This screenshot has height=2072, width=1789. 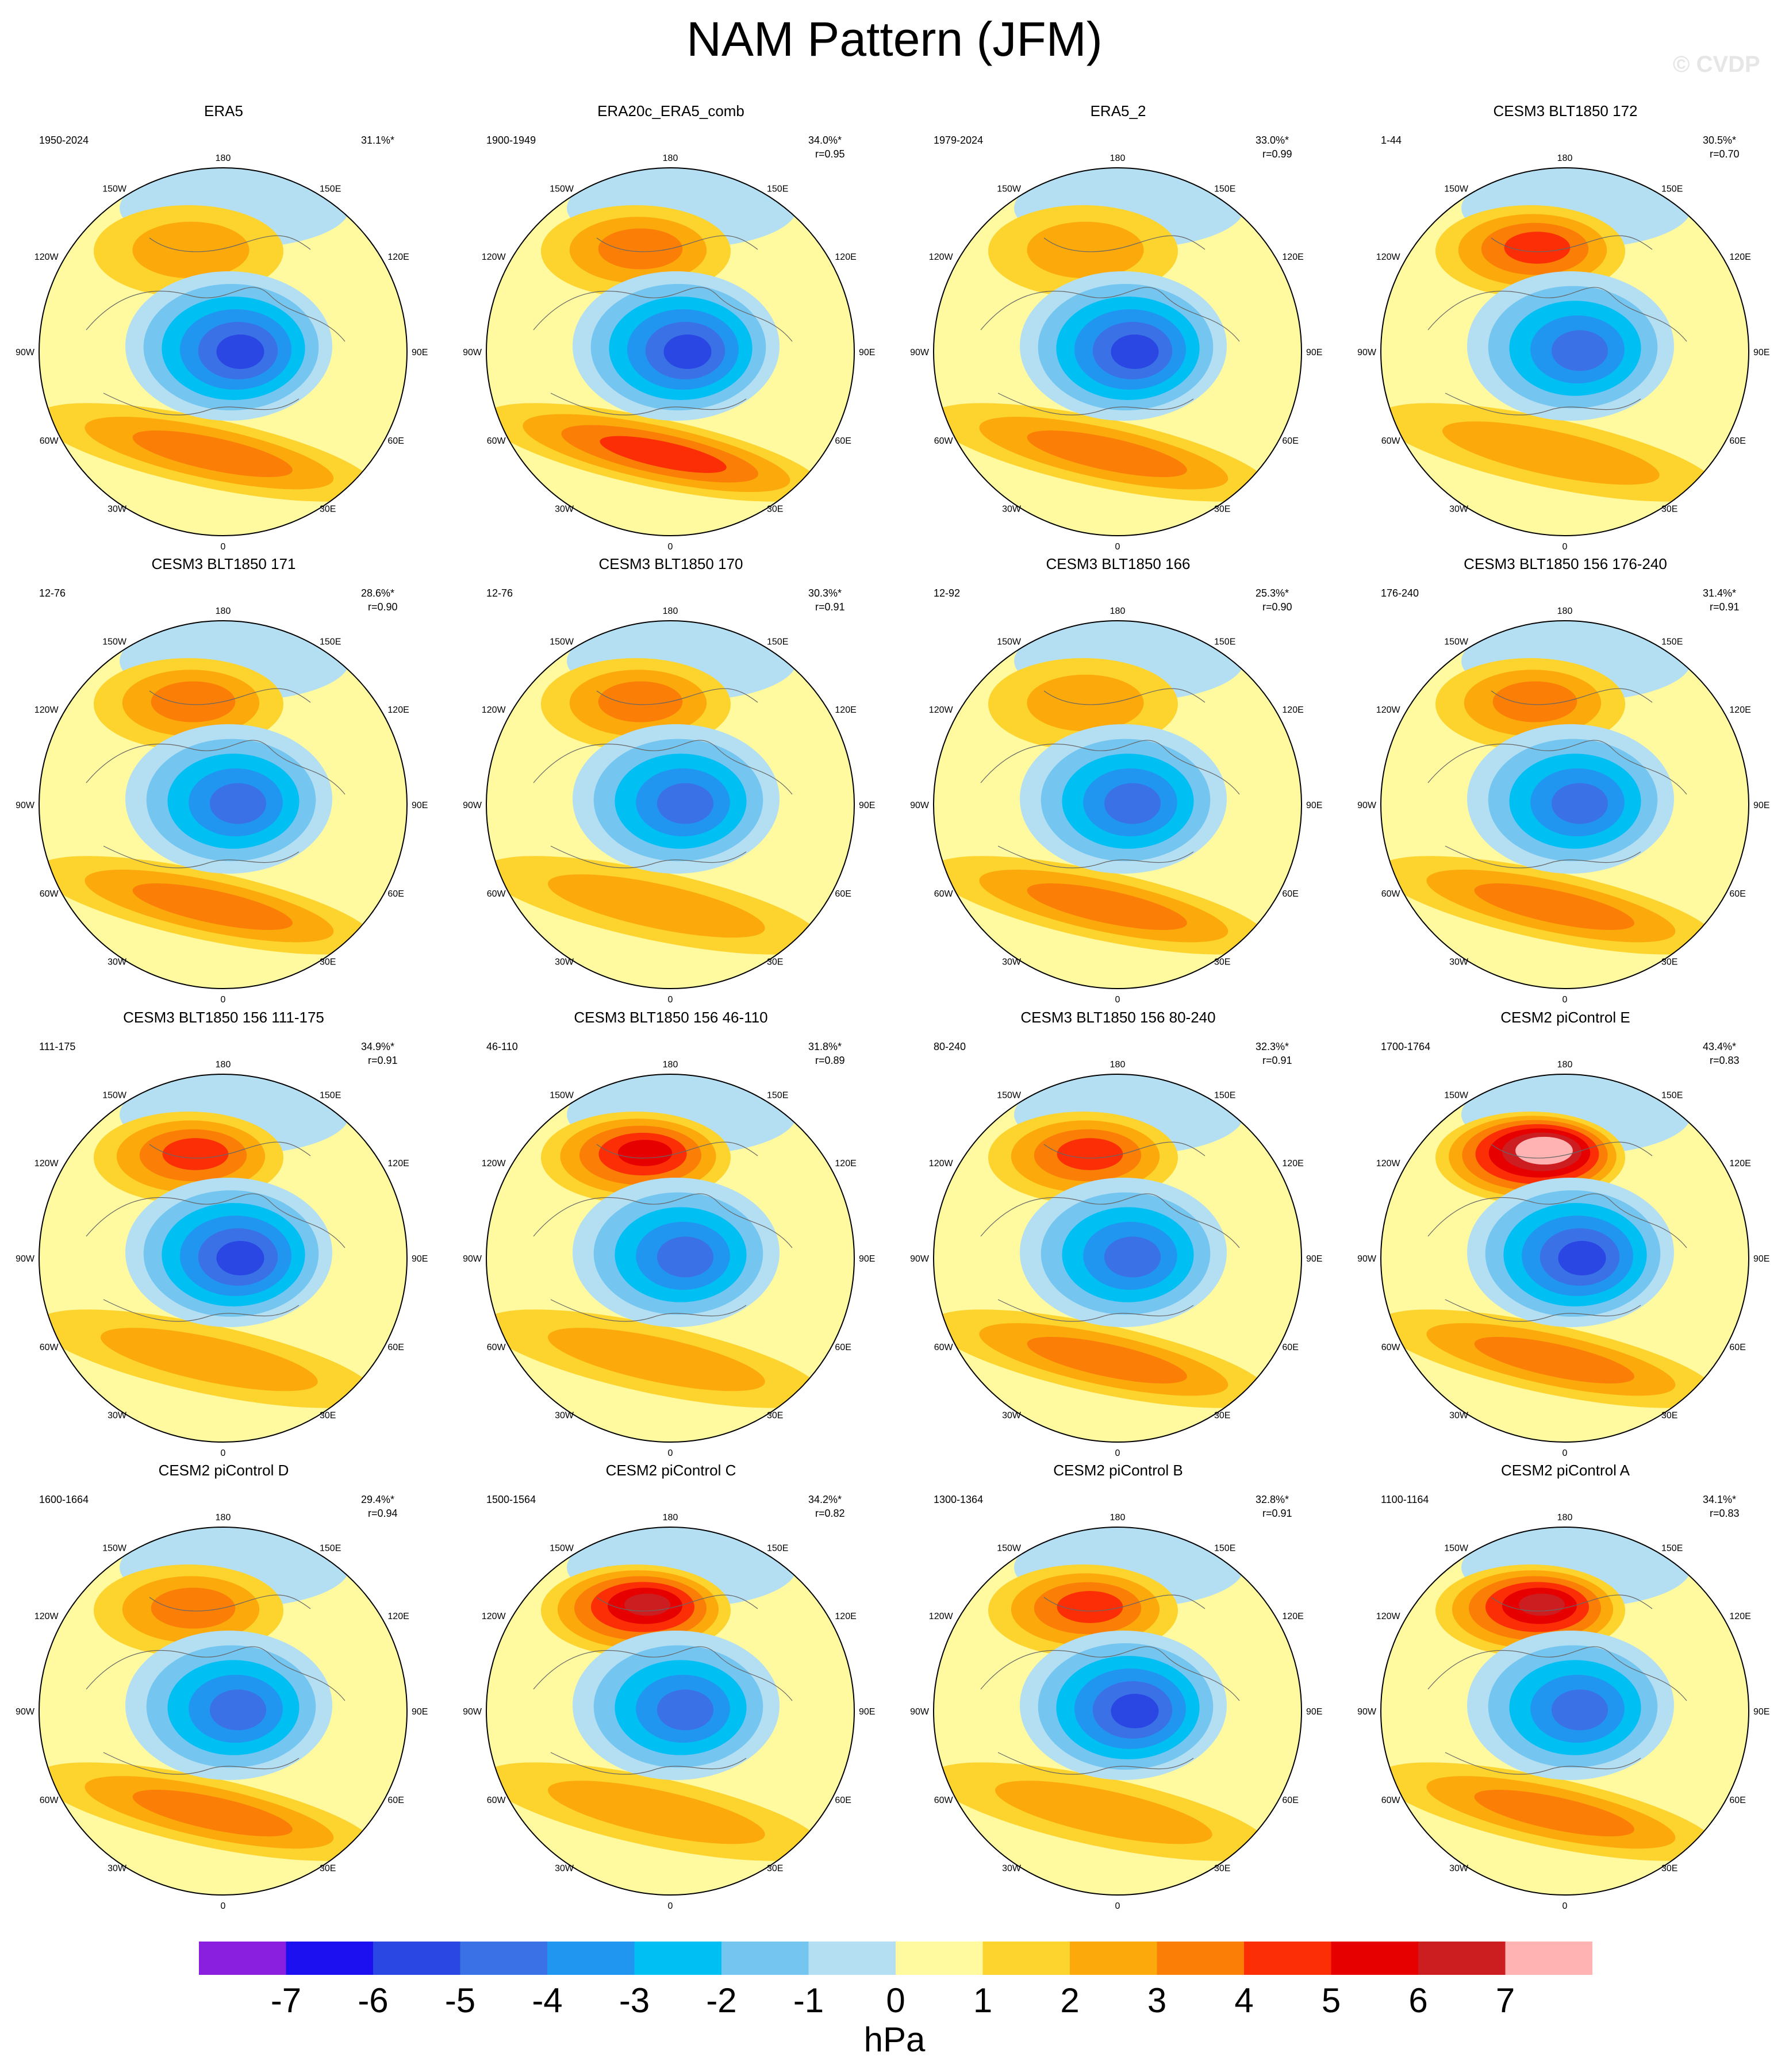 What do you see at coordinates (1720, 1499) in the screenshot?
I see `panel-variance-explained: 34.1%*` at bounding box center [1720, 1499].